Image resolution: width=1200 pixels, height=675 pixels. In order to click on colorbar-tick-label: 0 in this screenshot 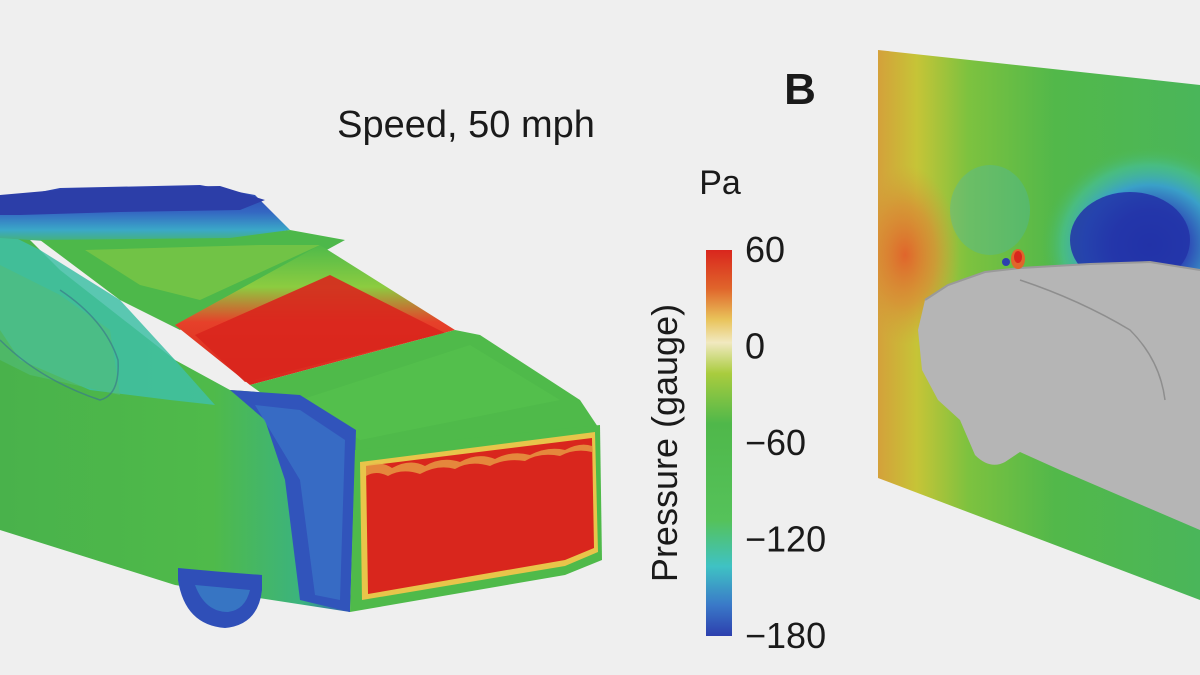, I will do `click(755, 346)`.